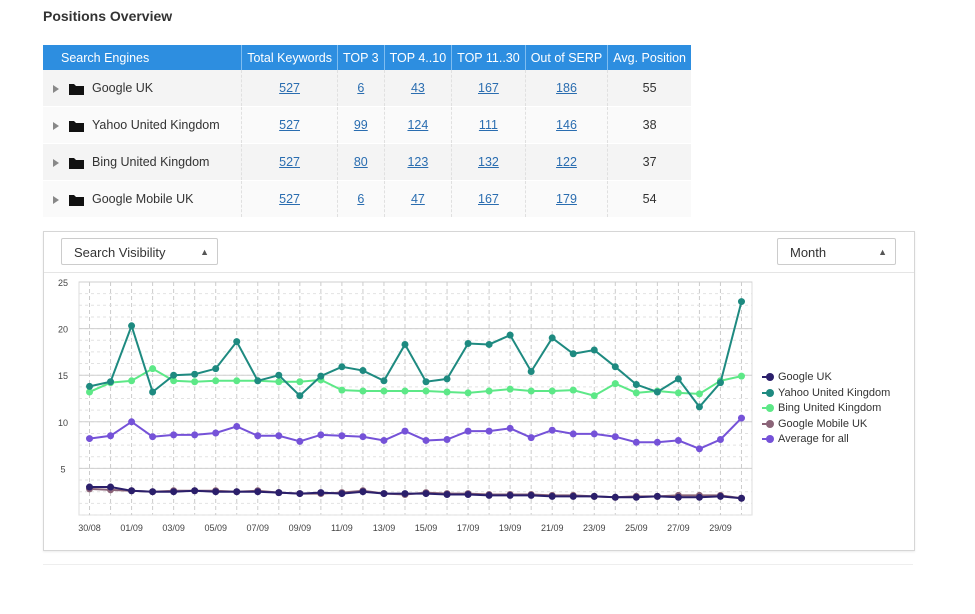 Image resolution: width=975 pixels, height=614 pixels. I want to click on top4-10-cell: 123, so click(417, 162).